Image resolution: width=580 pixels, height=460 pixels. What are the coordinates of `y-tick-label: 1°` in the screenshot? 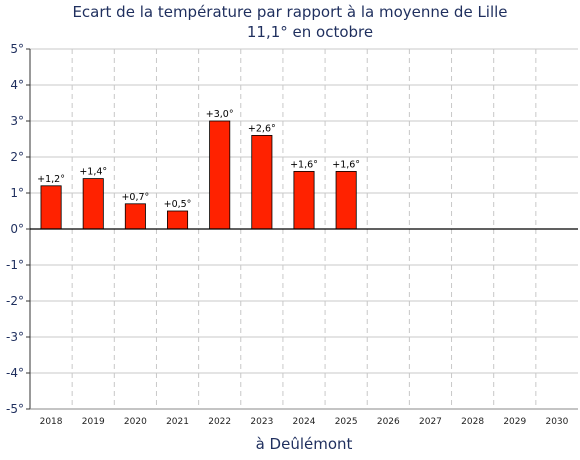 It's located at (17, 193).